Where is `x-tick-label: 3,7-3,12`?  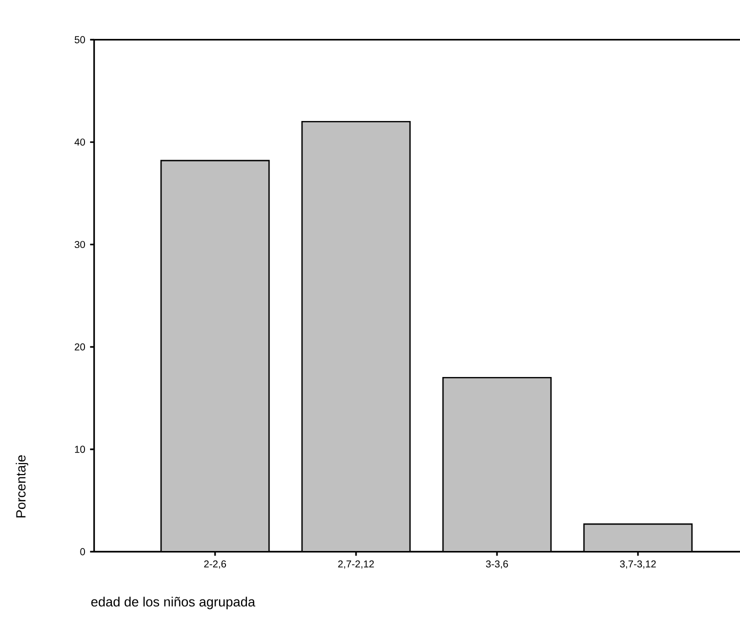 x-tick-label: 3,7-3,12 is located at coordinates (638, 564).